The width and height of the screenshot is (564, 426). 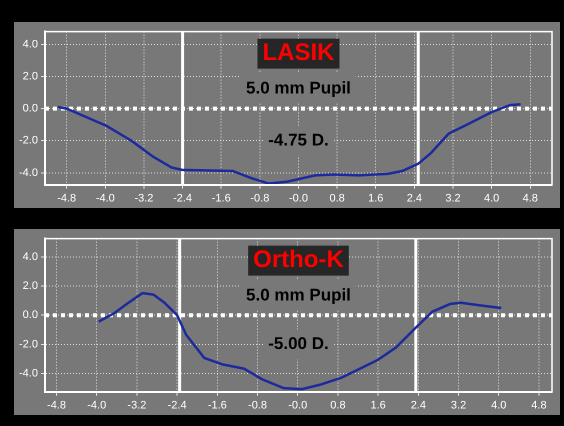 What do you see at coordinates (298, 260) in the screenshot?
I see `chart-title: Ortho-K` at bounding box center [298, 260].